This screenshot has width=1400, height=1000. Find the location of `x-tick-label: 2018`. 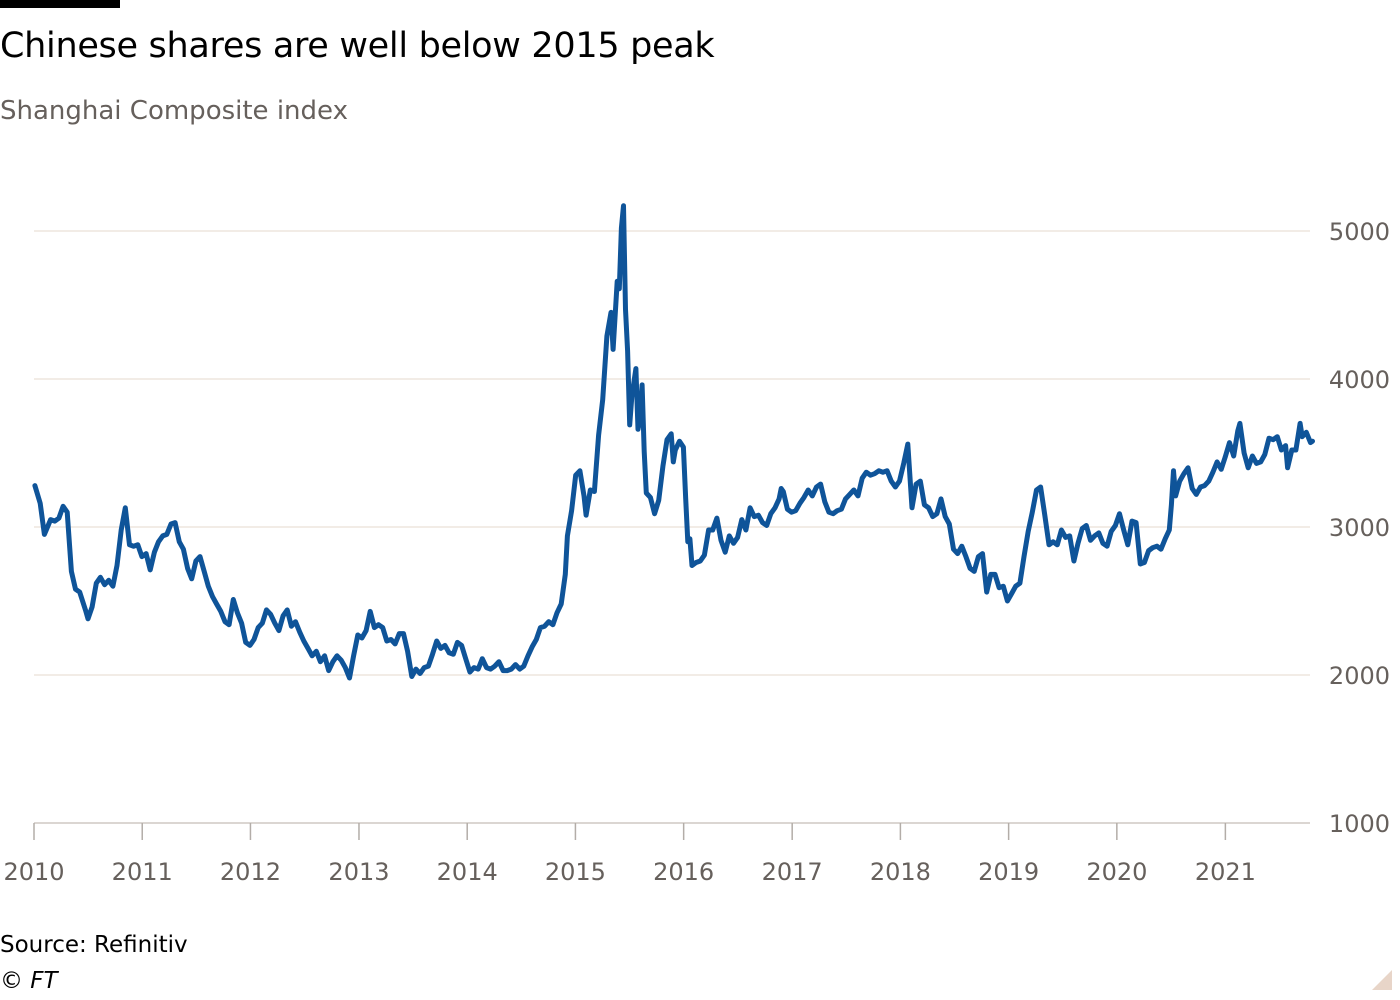

x-tick-label: 2018 is located at coordinates (900, 872).